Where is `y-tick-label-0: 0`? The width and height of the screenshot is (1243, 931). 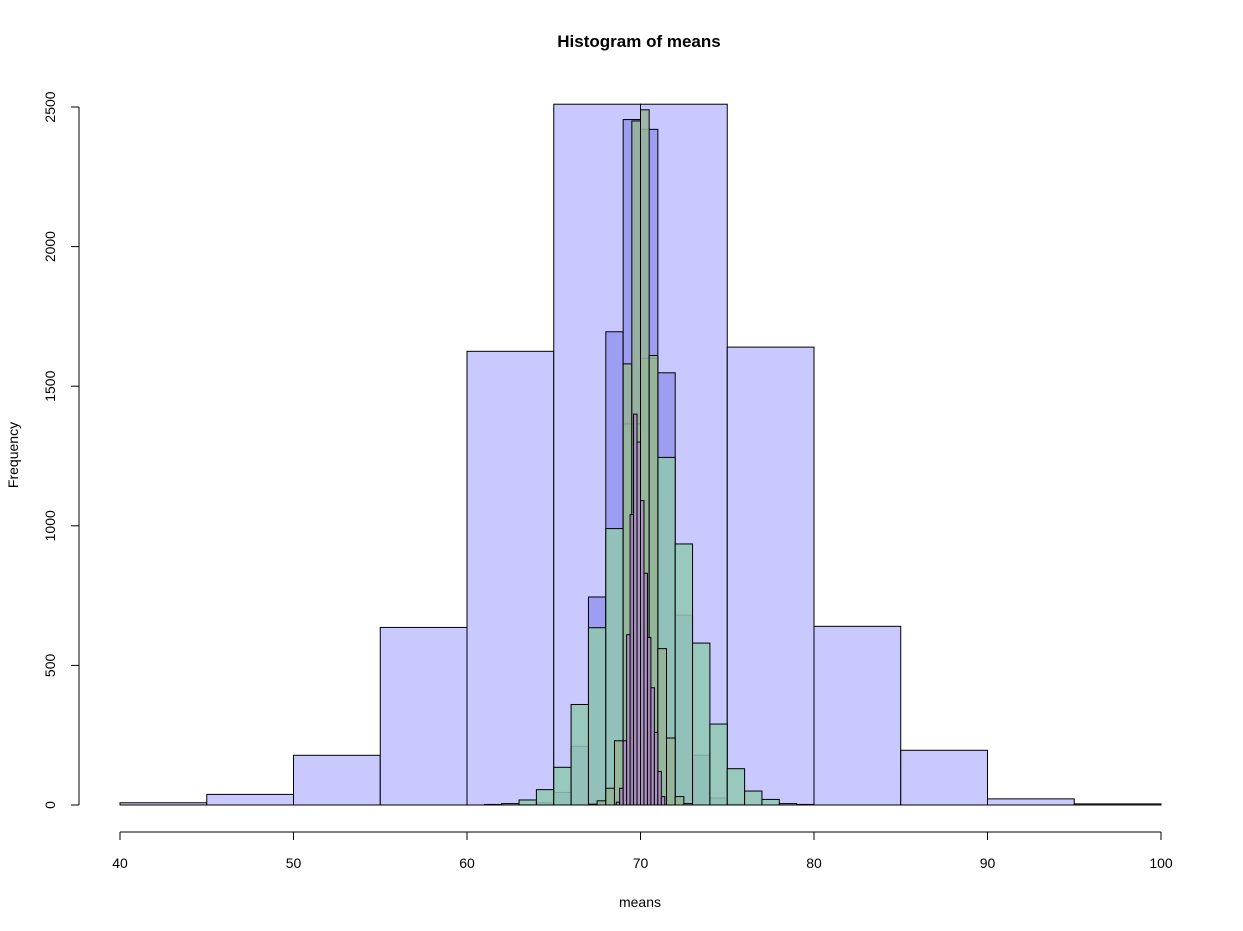 y-tick-label-0: 0 is located at coordinates (50, 805).